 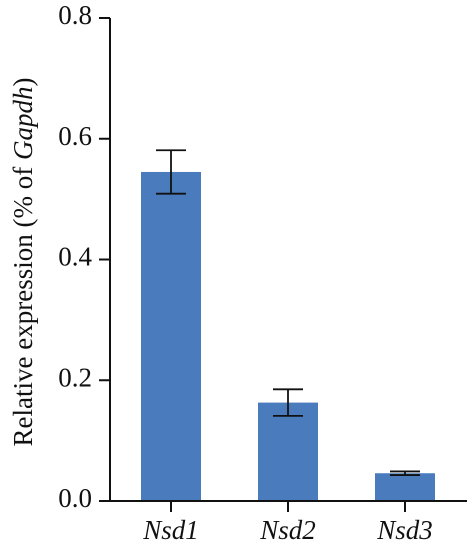 I want to click on y-axis-label-suffix: ), so click(x=23, y=82).